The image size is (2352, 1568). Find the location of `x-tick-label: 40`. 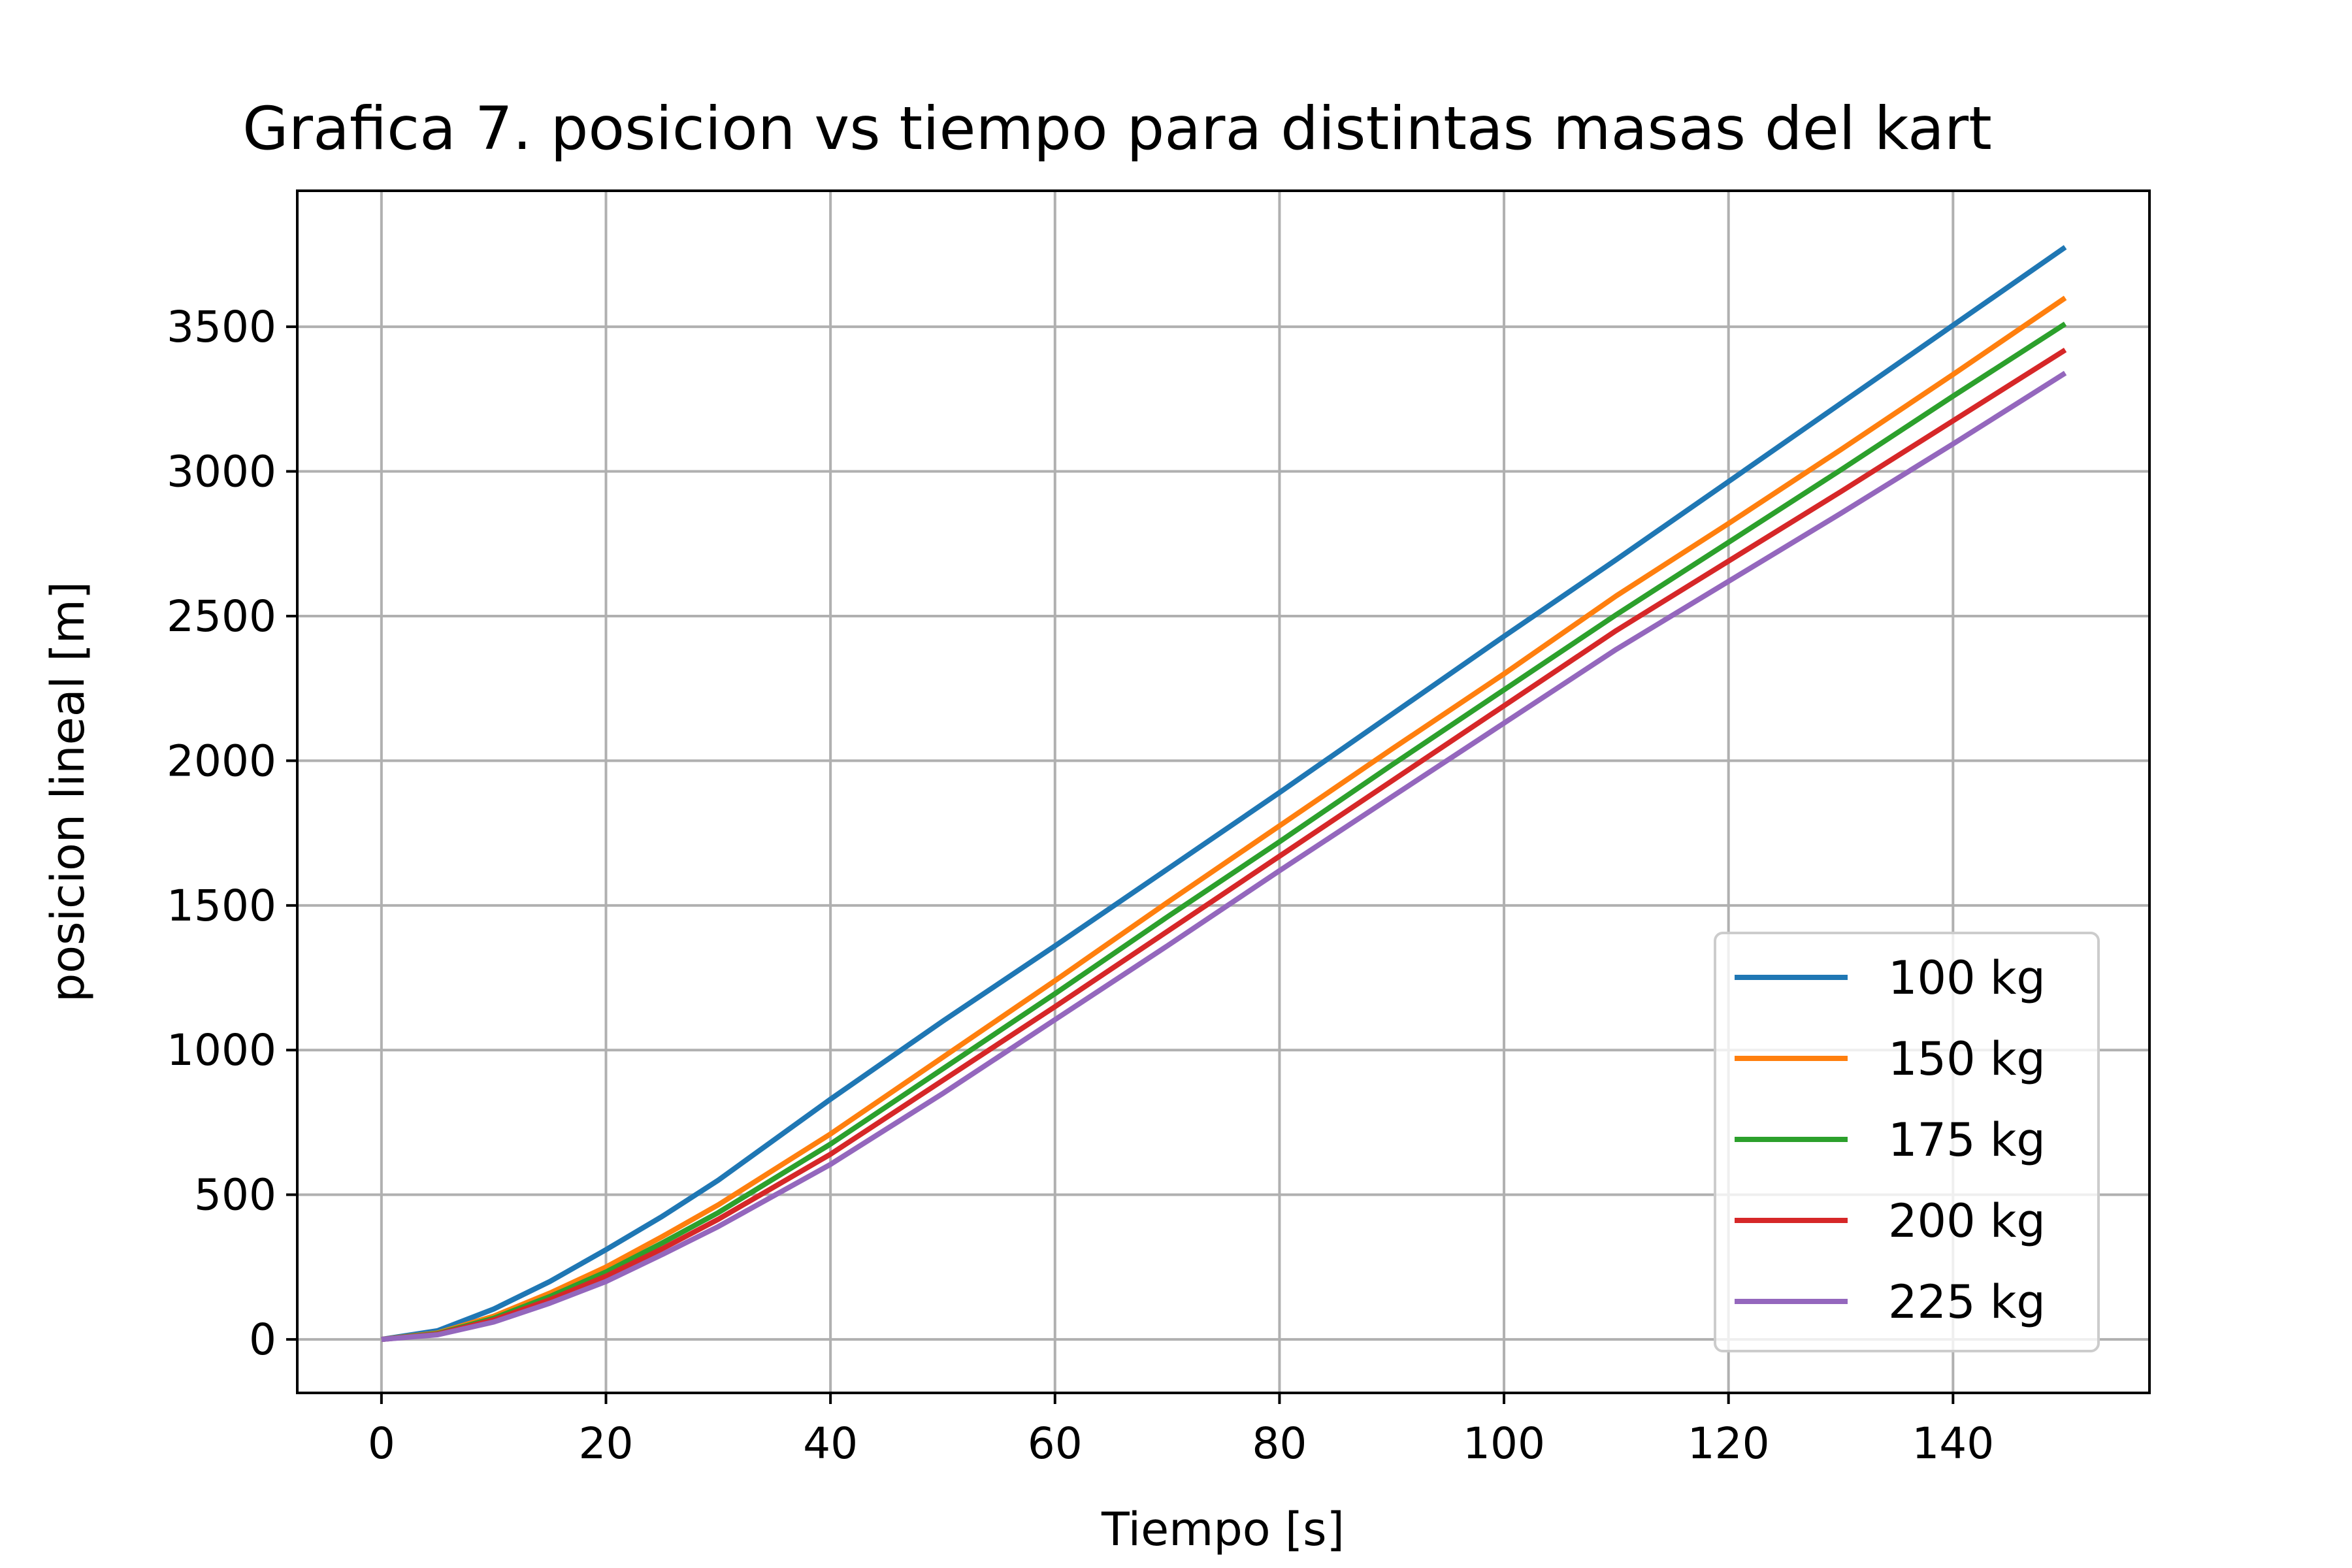

x-tick-label: 40 is located at coordinates (830, 1443).